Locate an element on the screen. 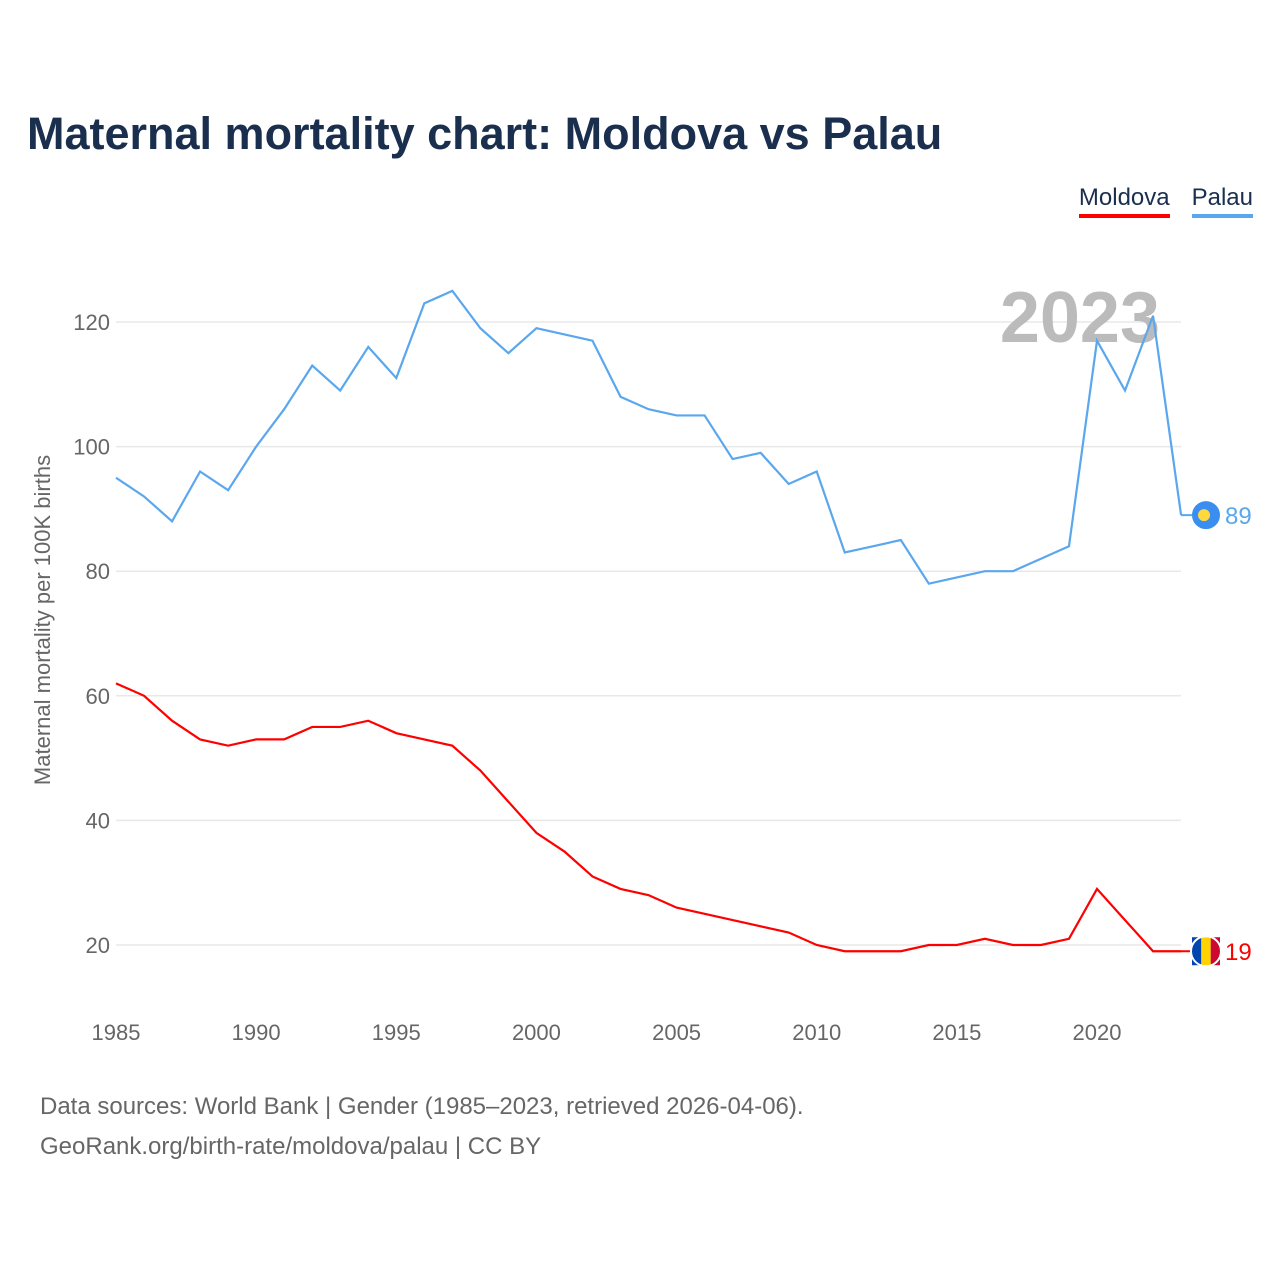 Image resolution: width=1280 pixels, height=1280 pixels. x-tick-label: 2010 is located at coordinates (816, 1032).